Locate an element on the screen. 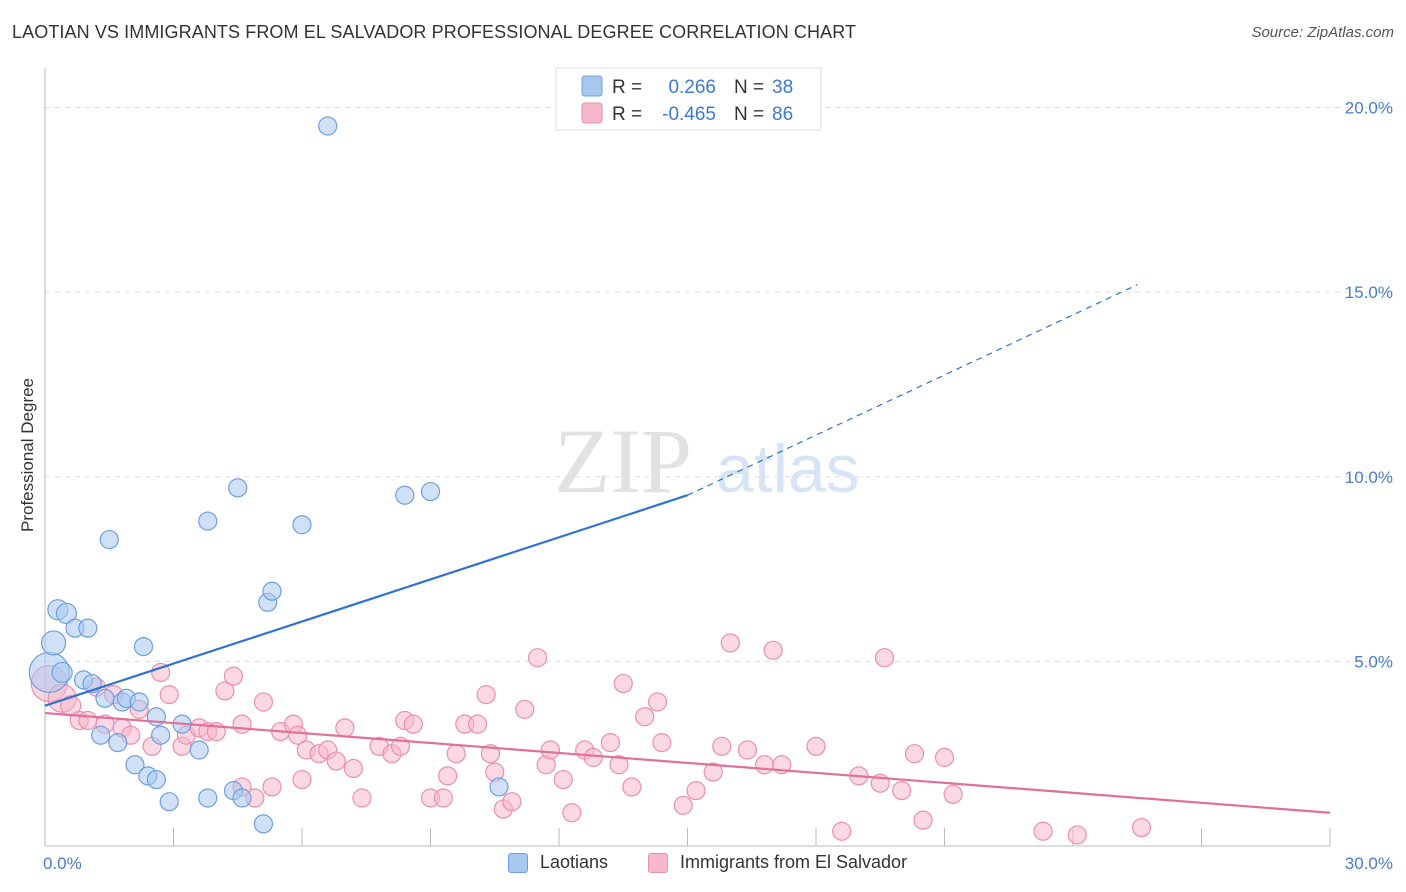  legend-r-value-2: -0.465 is located at coordinates (689, 114).